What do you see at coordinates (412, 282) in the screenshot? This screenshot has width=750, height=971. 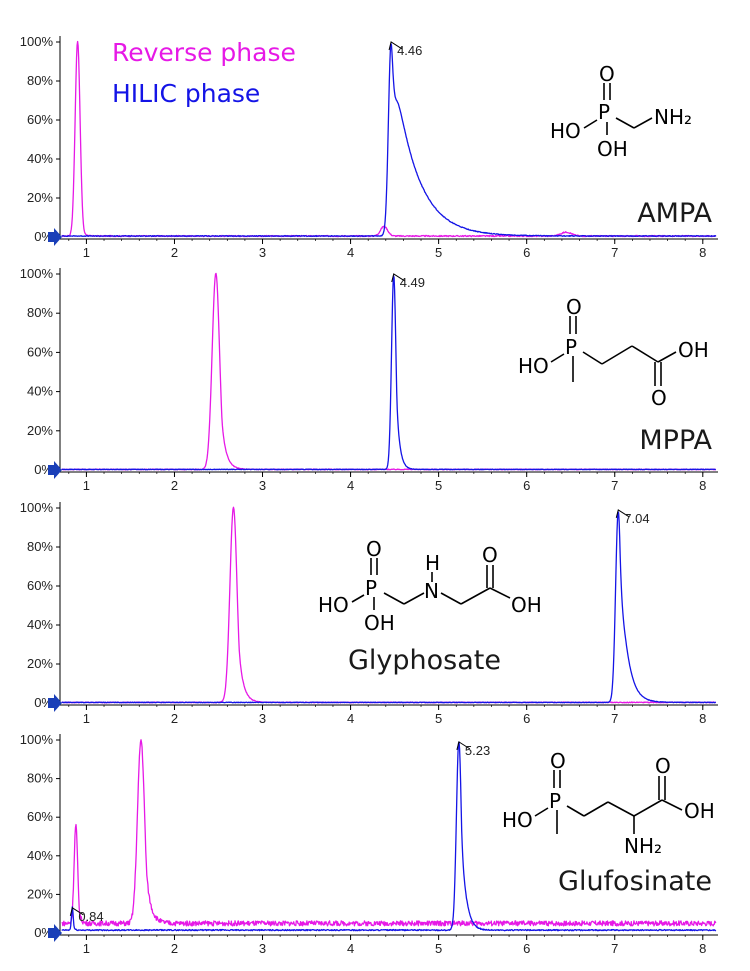 I see `peak-label-4-49: 4.49` at bounding box center [412, 282].